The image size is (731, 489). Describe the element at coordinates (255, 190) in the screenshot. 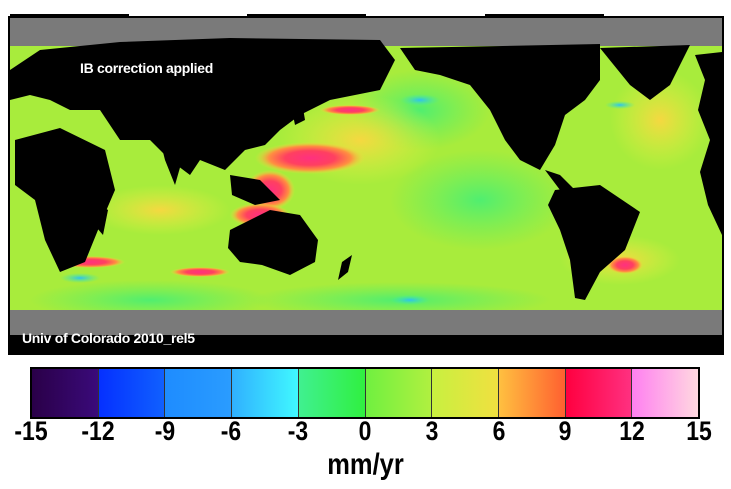

I see `maritime-continent` at that location.